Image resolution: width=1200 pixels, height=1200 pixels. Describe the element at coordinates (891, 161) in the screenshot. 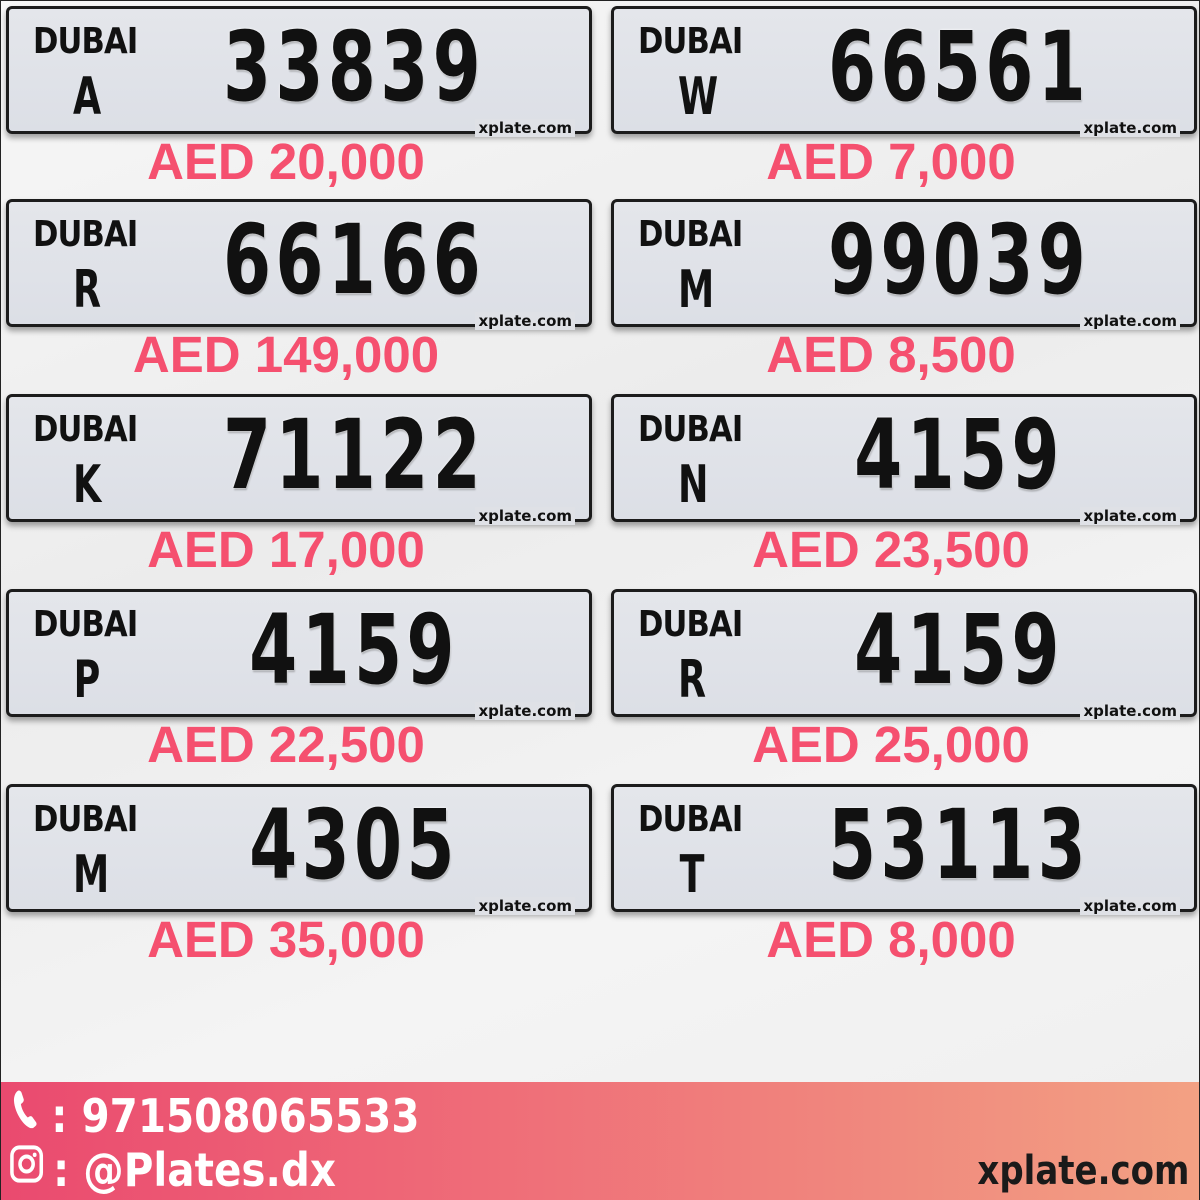

I see `plate-price: AED 7,000` at that location.